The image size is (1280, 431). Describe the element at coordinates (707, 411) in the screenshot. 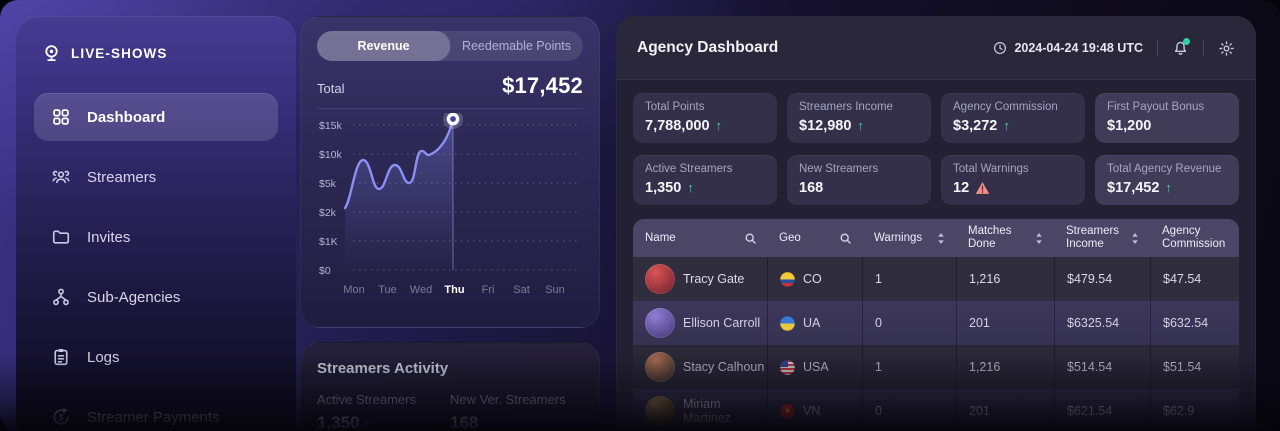

I see `streamer-name: Miriam Martinez` at that location.